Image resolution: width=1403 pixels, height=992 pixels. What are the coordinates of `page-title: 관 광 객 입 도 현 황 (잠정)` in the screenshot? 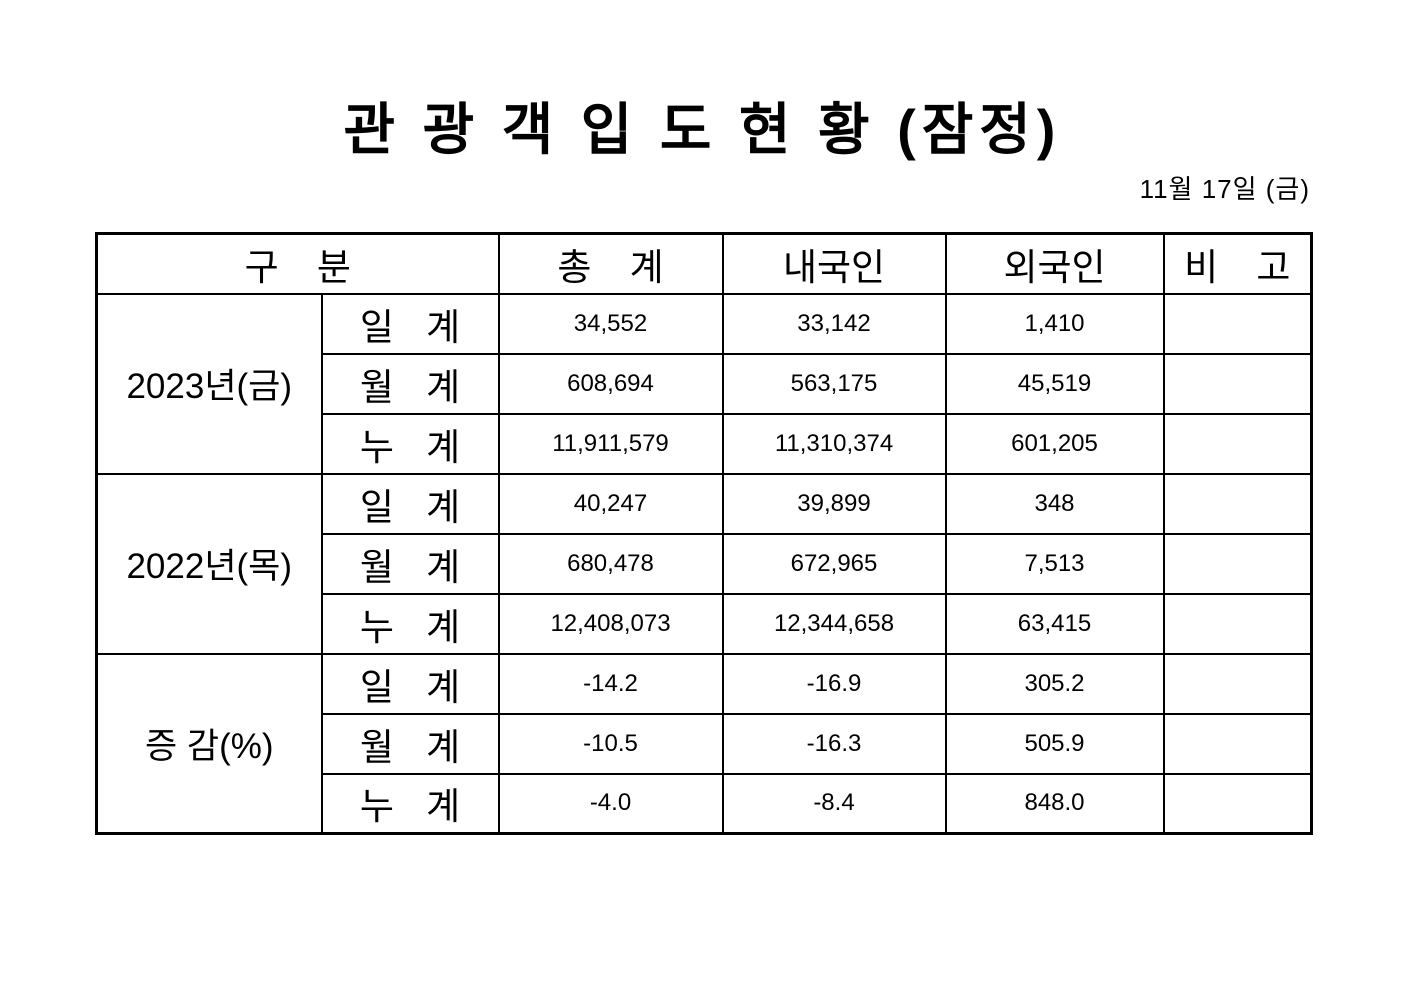 It's located at (702, 129).